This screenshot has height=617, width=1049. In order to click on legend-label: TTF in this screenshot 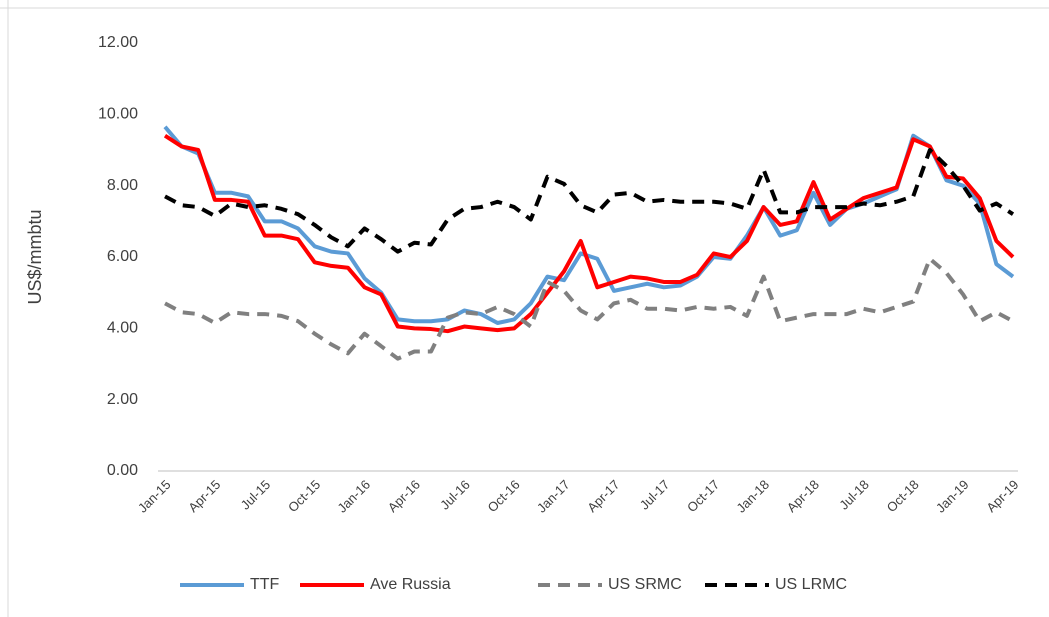, I will do `click(265, 584)`.